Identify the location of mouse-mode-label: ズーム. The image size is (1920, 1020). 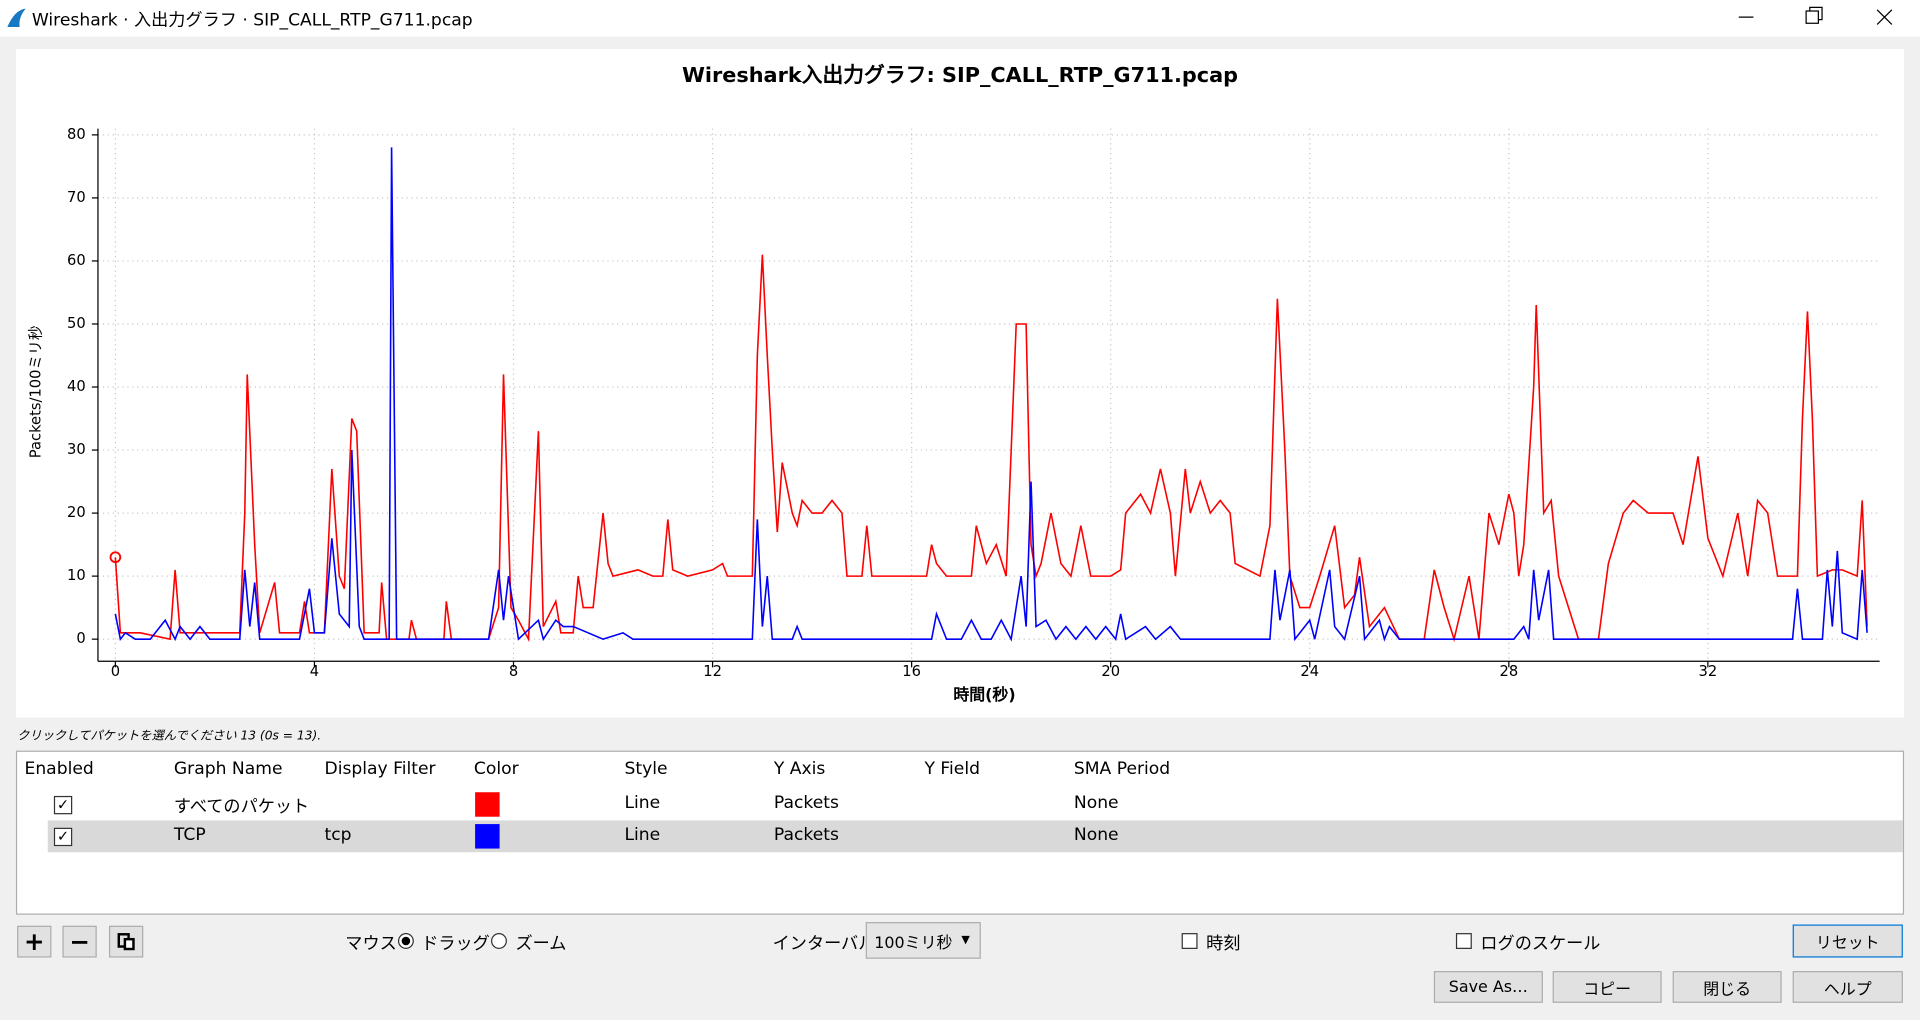
(541, 944).